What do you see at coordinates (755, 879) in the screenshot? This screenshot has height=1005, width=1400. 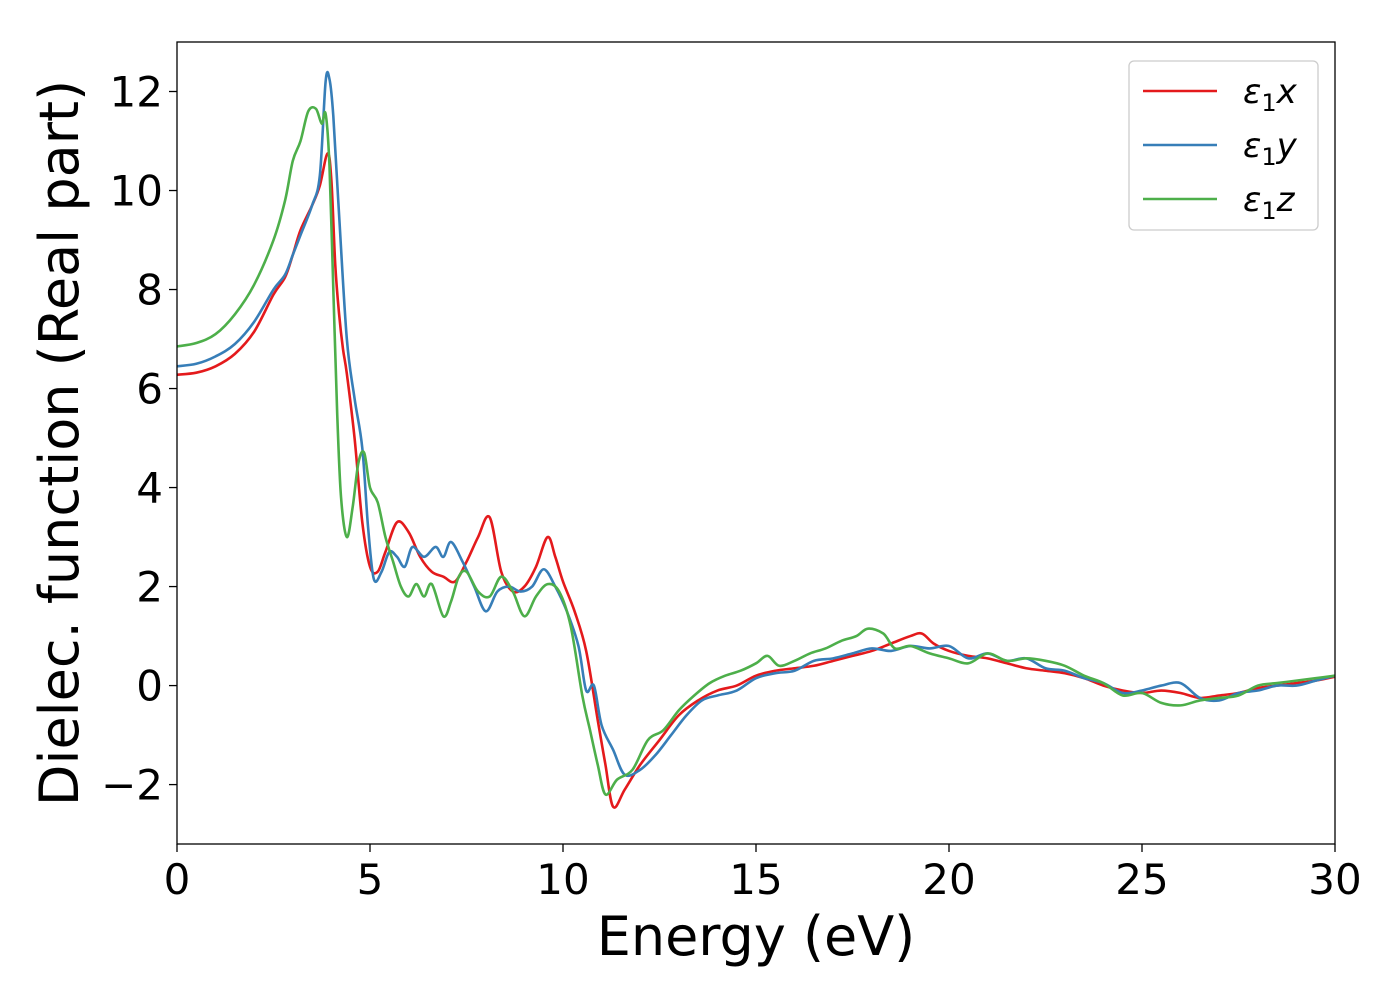 I see `x-tick-label: 15` at bounding box center [755, 879].